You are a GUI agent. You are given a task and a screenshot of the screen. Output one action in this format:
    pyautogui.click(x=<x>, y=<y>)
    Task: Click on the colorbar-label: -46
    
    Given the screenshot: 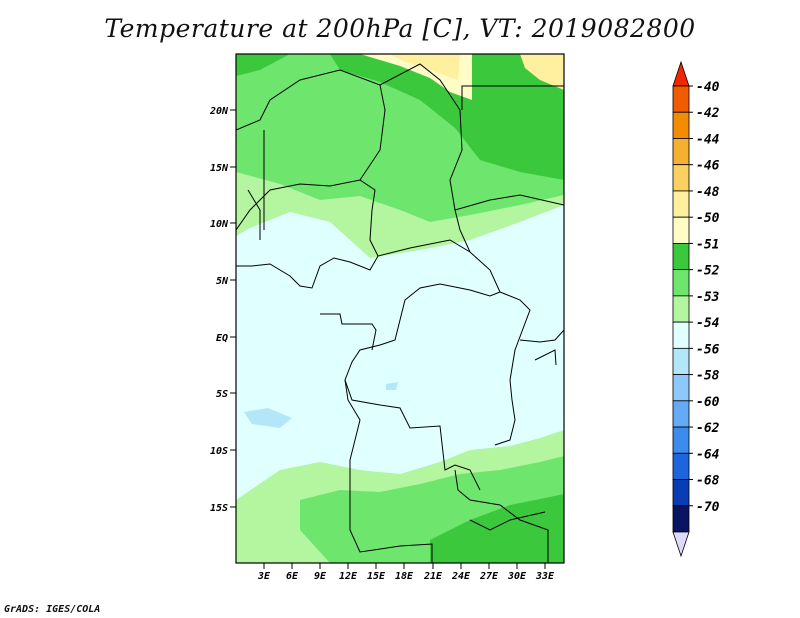 What is the action you would take?
    pyautogui.click(x=708, y=166)
    